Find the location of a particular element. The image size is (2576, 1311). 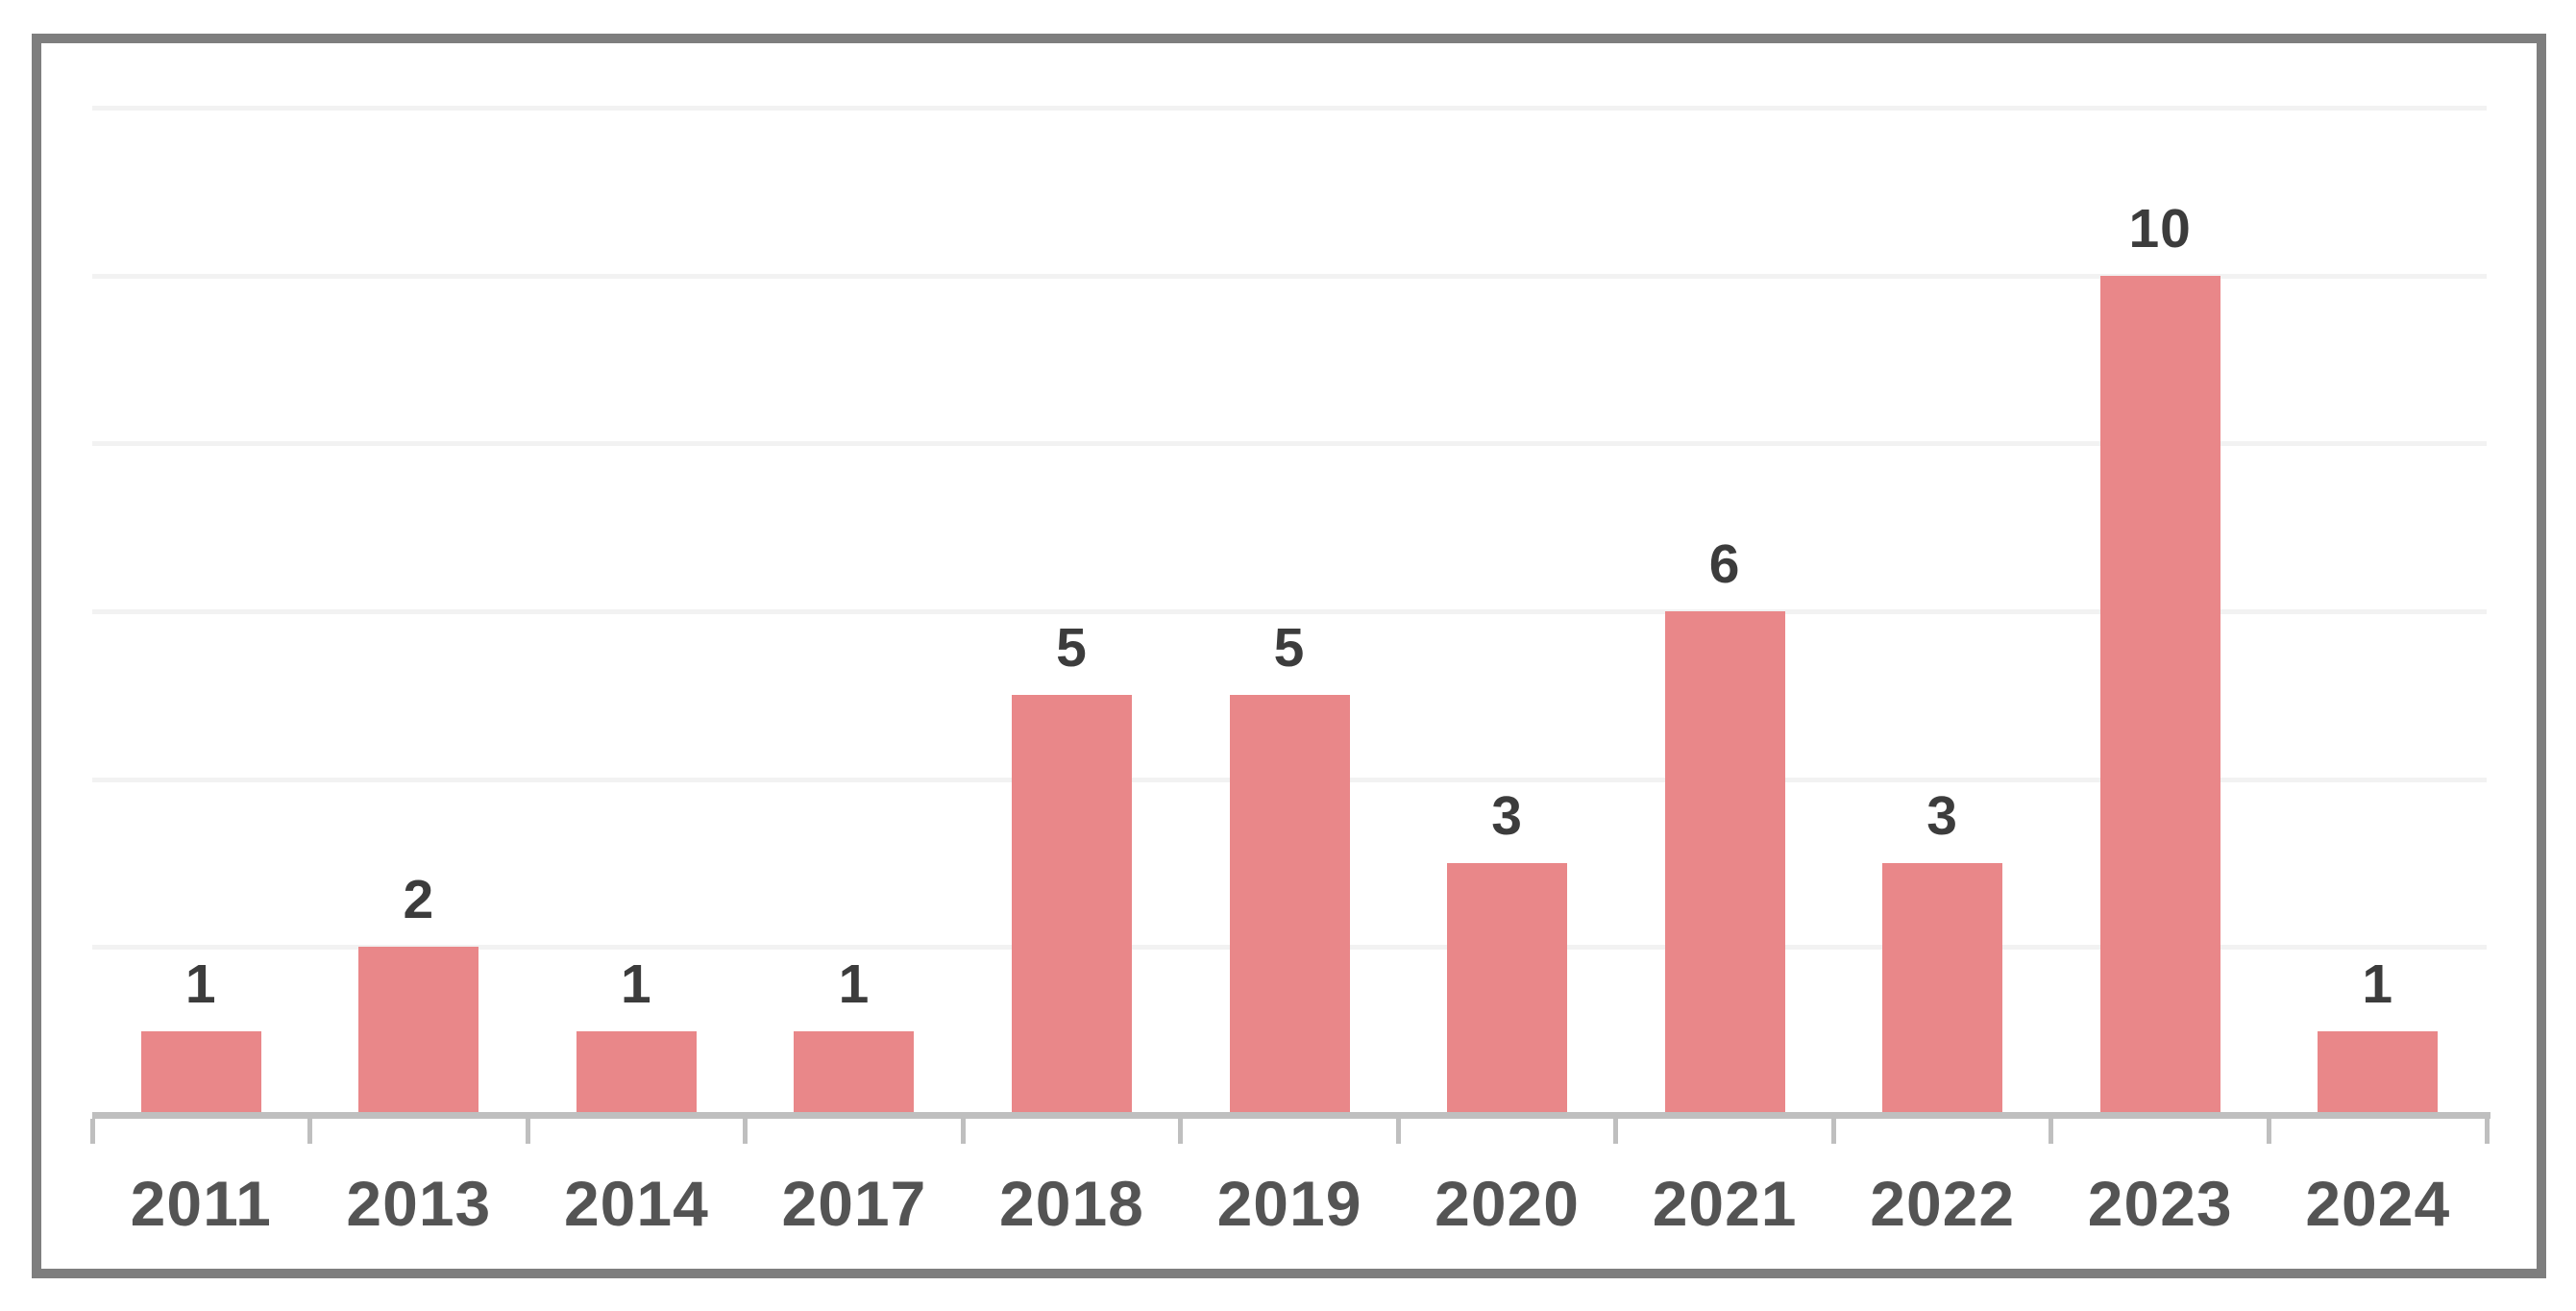

bar-2018 is located at coordinates (1071, 905).